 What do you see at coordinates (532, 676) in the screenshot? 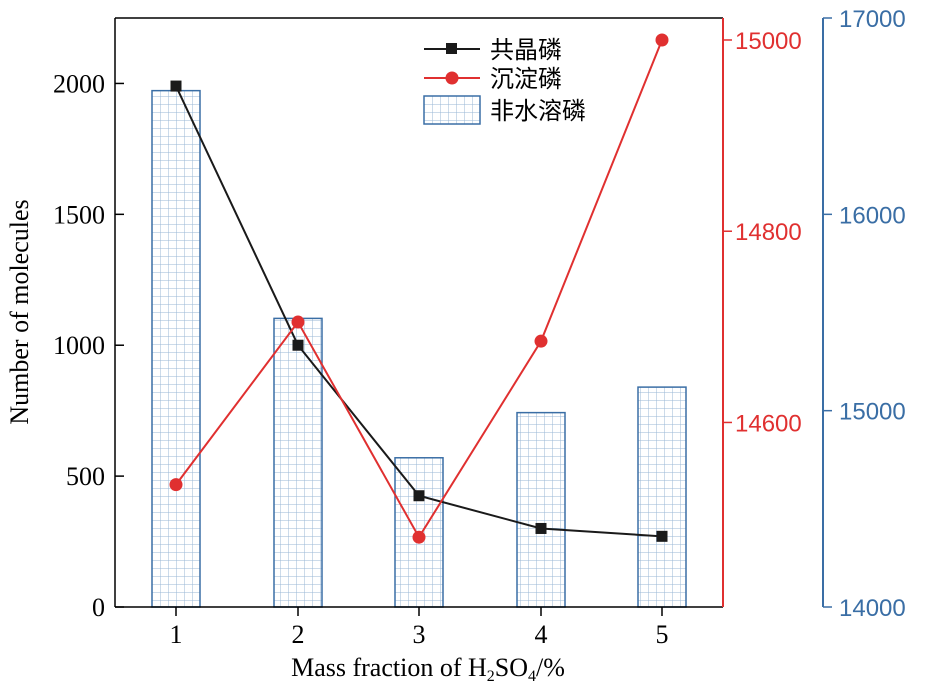
I see `x-axis-title-sub2: 4` at bounding box center [532, 676].